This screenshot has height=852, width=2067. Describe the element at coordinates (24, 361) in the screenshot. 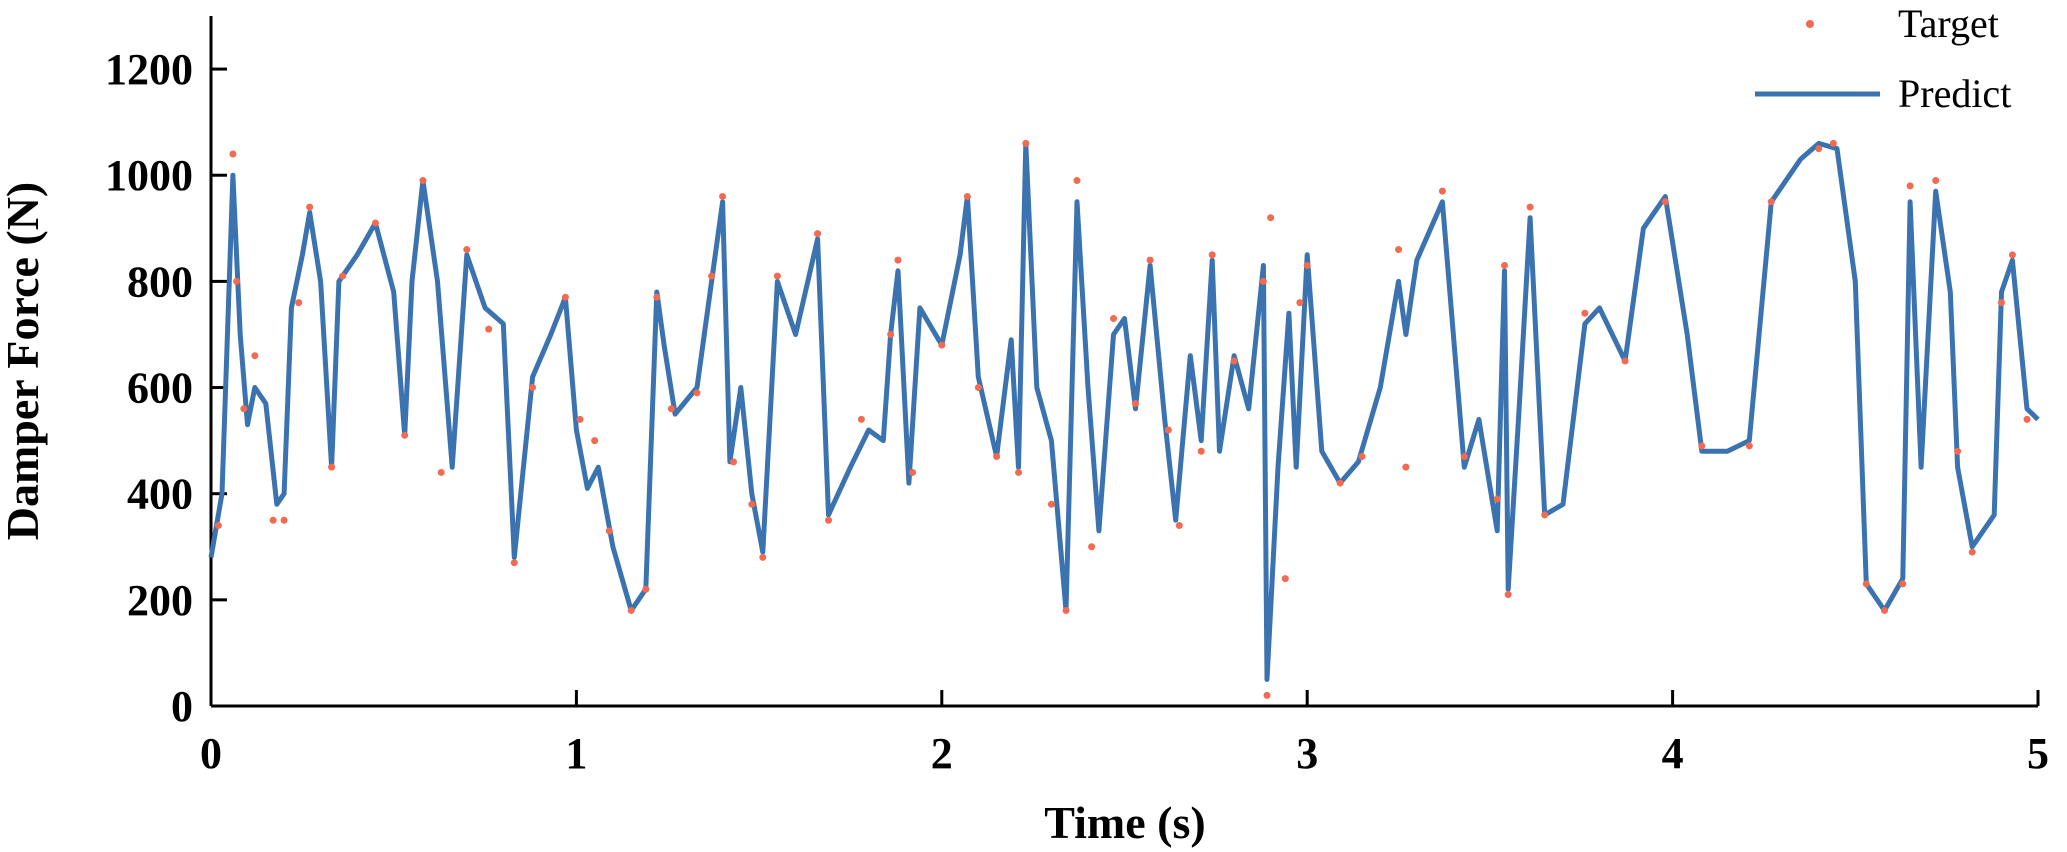

I see `y-axis-title: Damper Force (N)` at that location.